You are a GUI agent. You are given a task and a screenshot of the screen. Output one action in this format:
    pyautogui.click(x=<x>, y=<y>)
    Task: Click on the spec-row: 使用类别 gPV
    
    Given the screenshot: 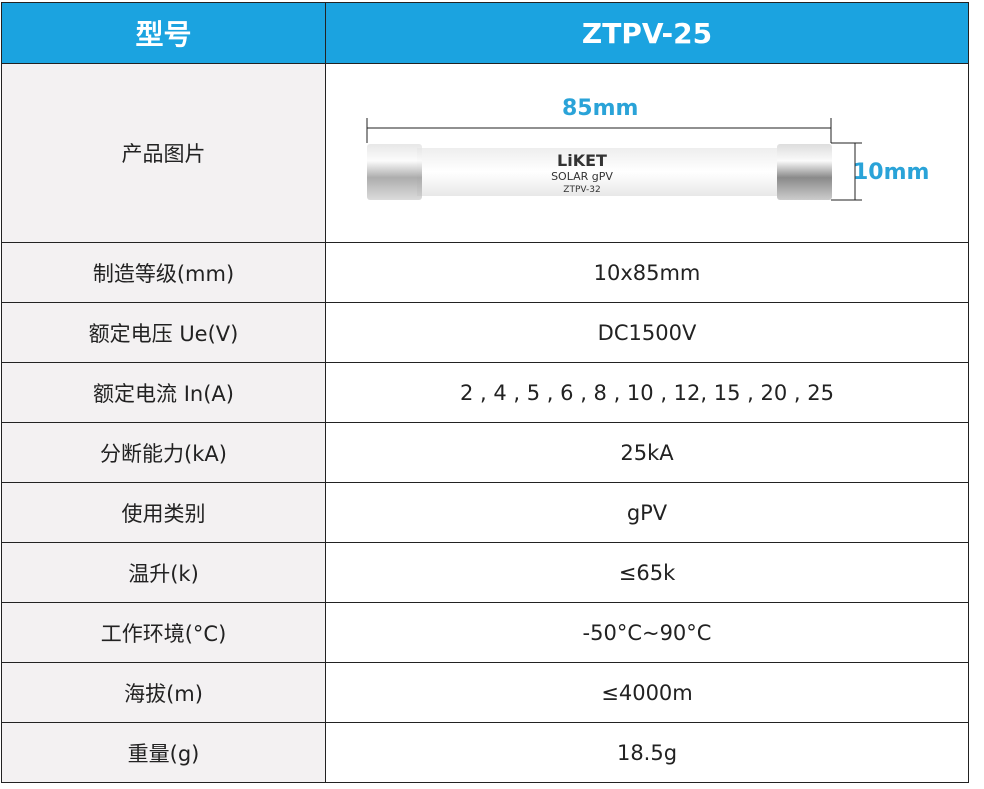 What is the action you would take?
    pyautogui.click(x=485, y=512)
    